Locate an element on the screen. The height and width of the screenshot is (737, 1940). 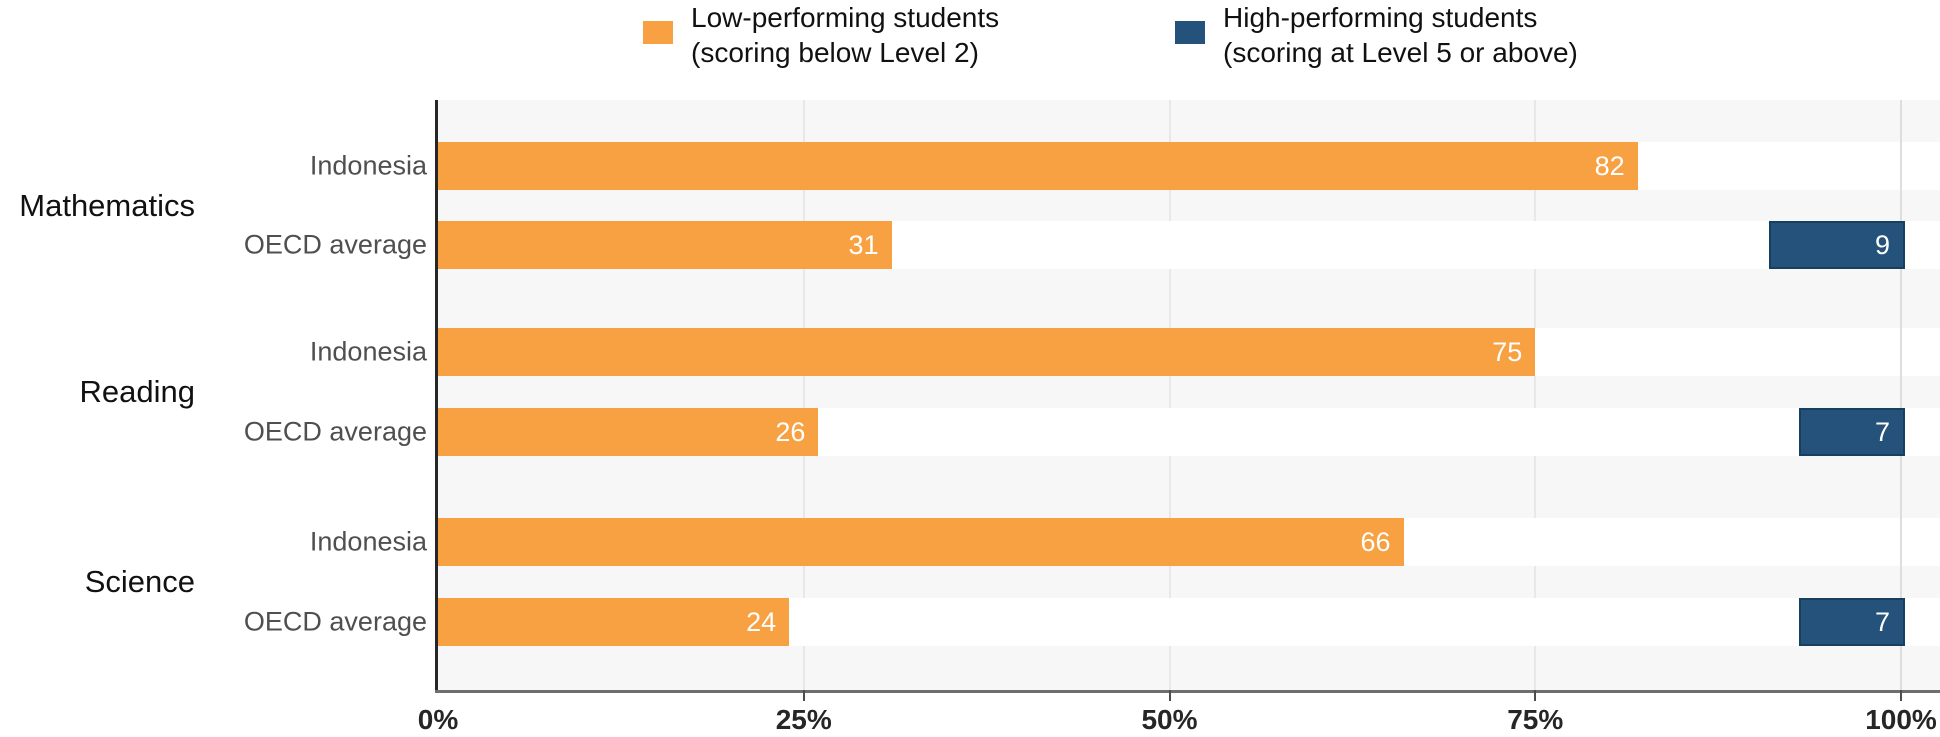
bar-value-label: 82 is located at coordinates (1609, 165).